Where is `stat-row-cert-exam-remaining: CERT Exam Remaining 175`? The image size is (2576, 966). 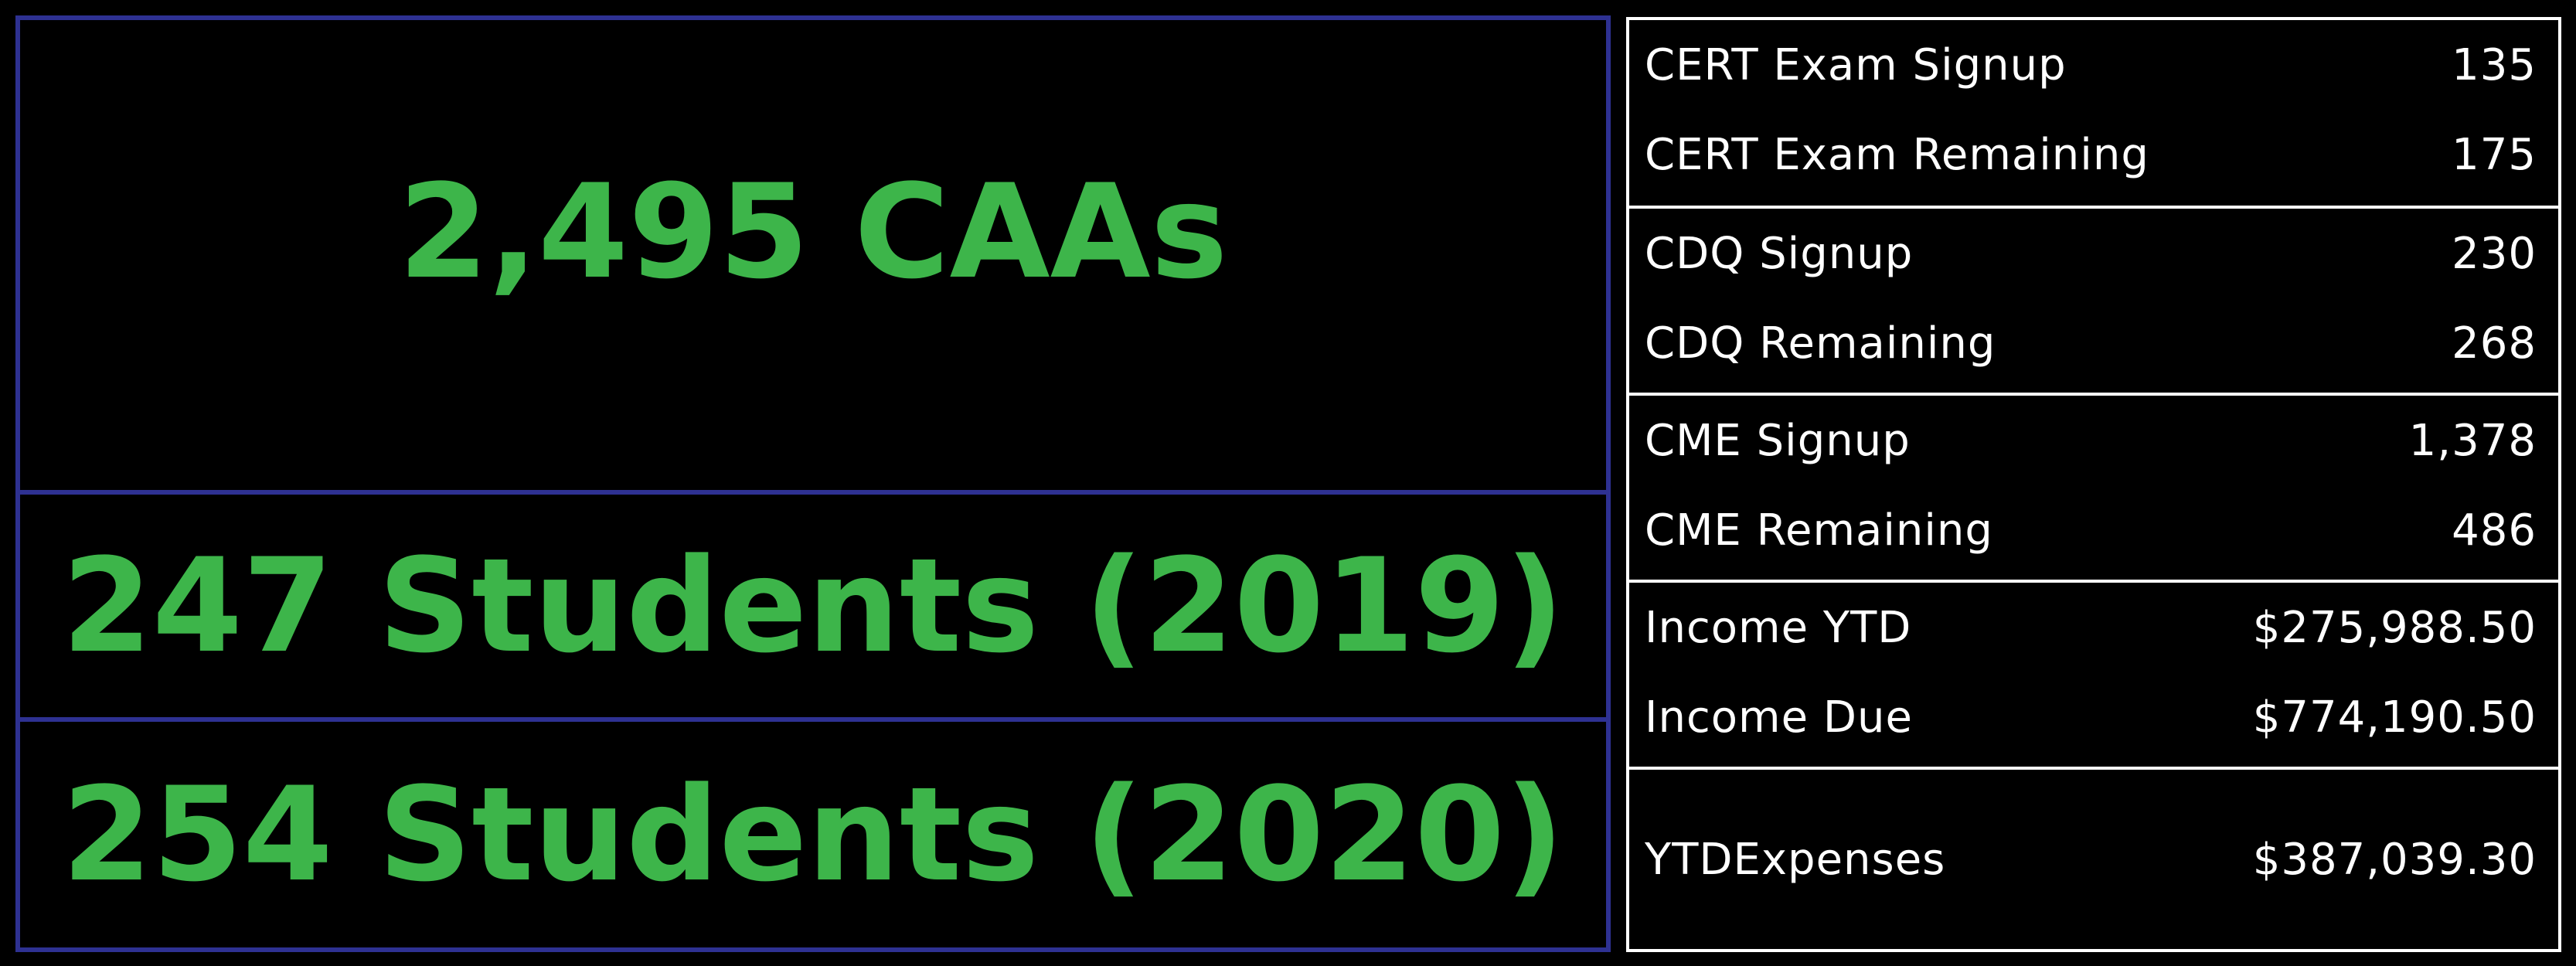 stat-row-cert-exam-remaining: CERT Exam Remaining 175 is located at coordinates (2091, 154).